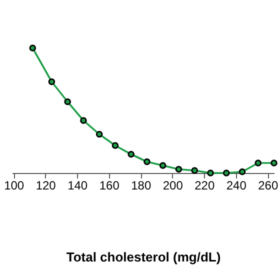  I want to click on x-tick-label: 160, so click(109, 185).